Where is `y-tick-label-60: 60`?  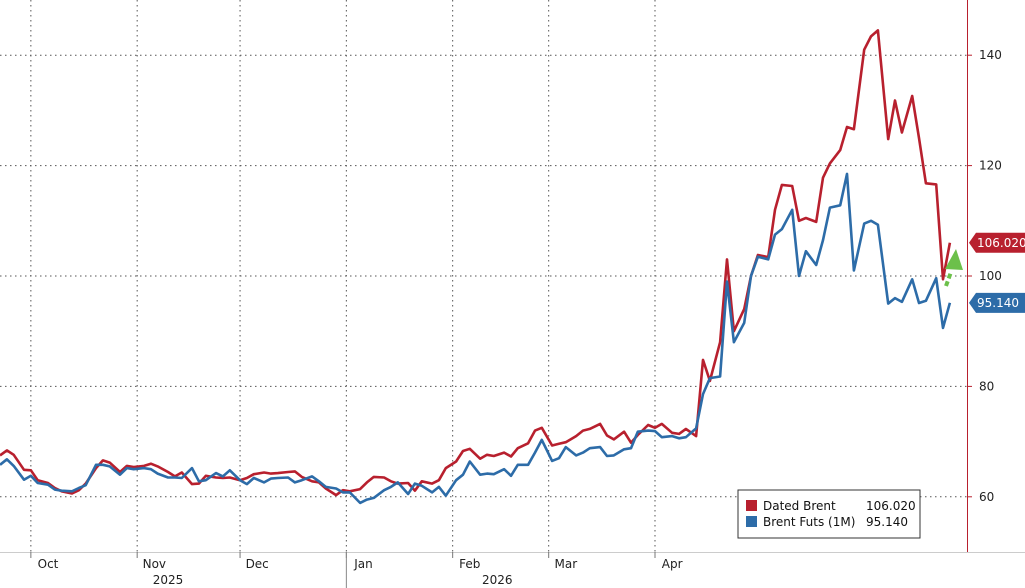
y-tick-label-60: 60 is located at coordinates (986, 497).